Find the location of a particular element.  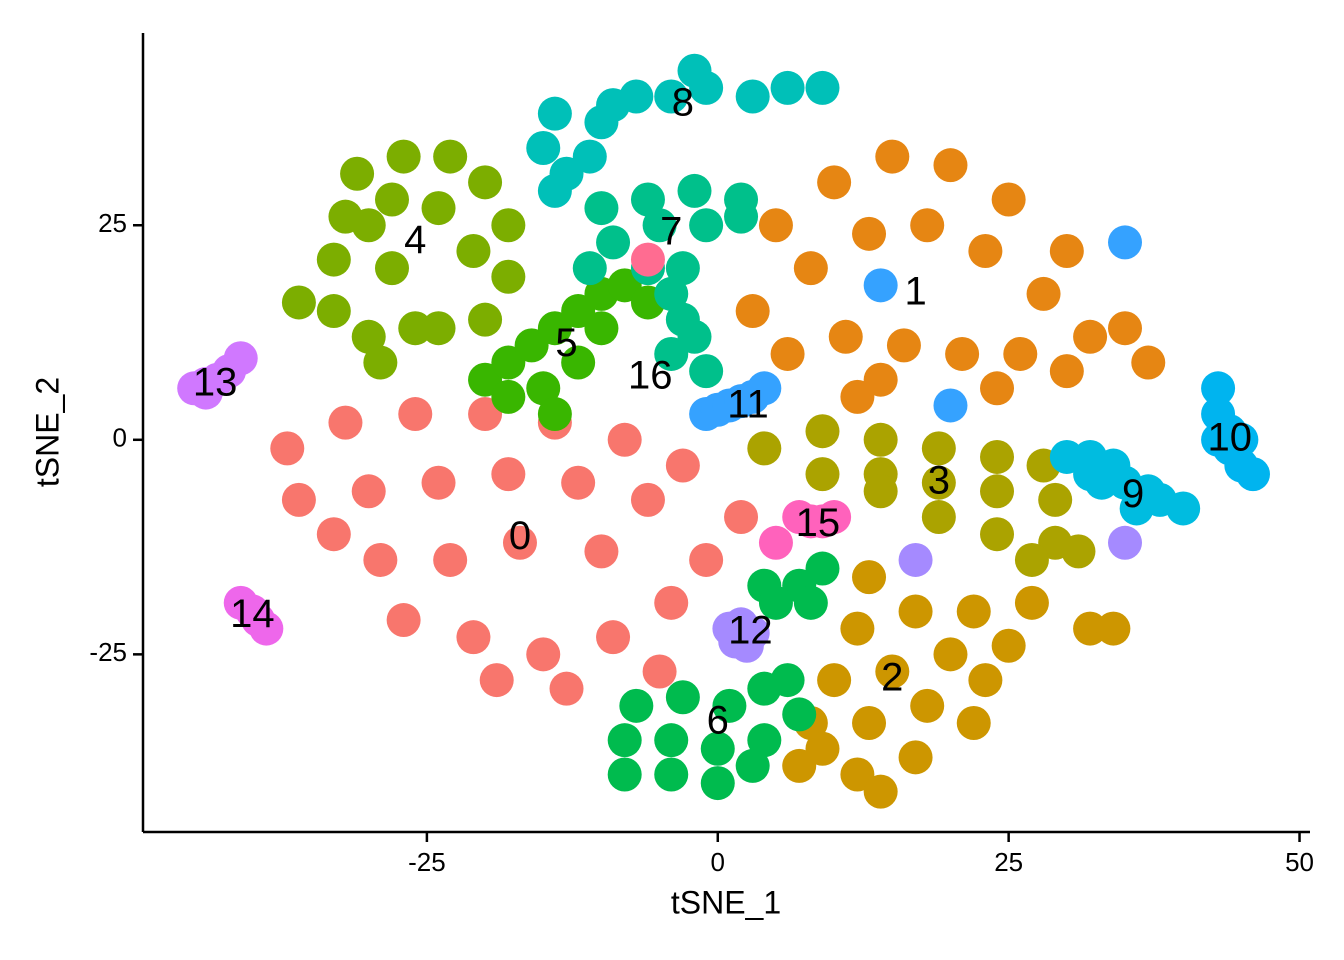

cluster-label: 15 is located at coordinates (818, 523).